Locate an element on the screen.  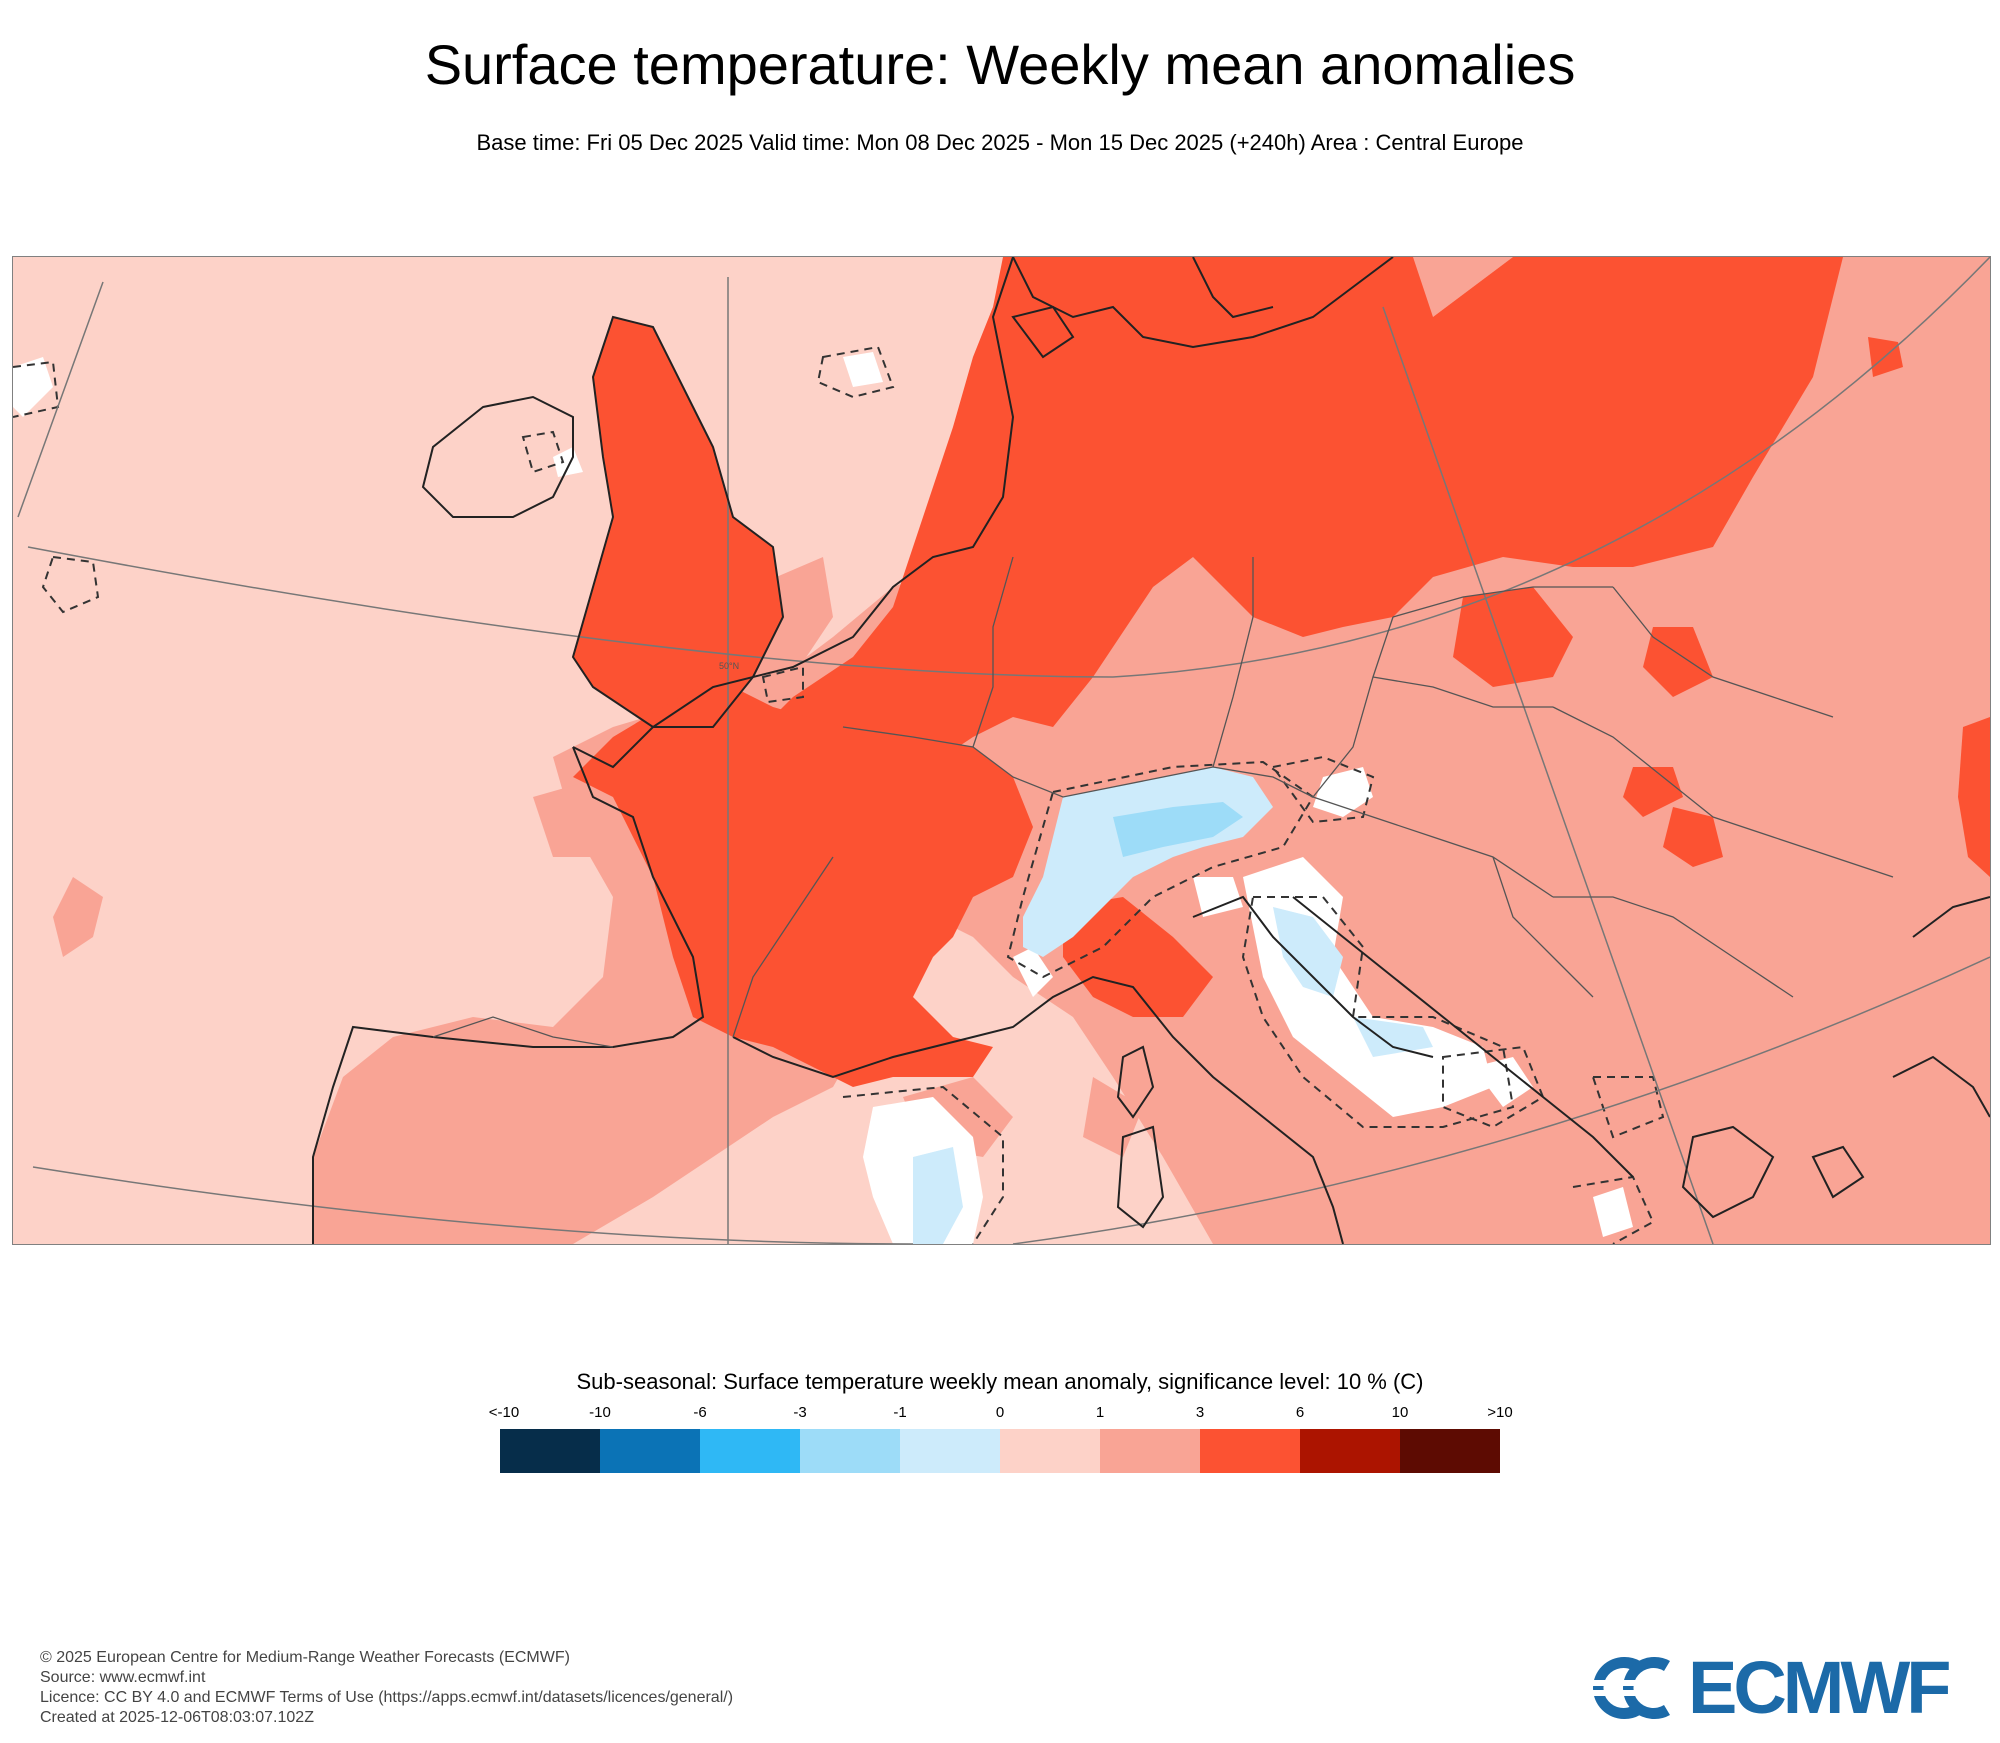
legend-label: 6 is located at coordinates (1300, 1412).